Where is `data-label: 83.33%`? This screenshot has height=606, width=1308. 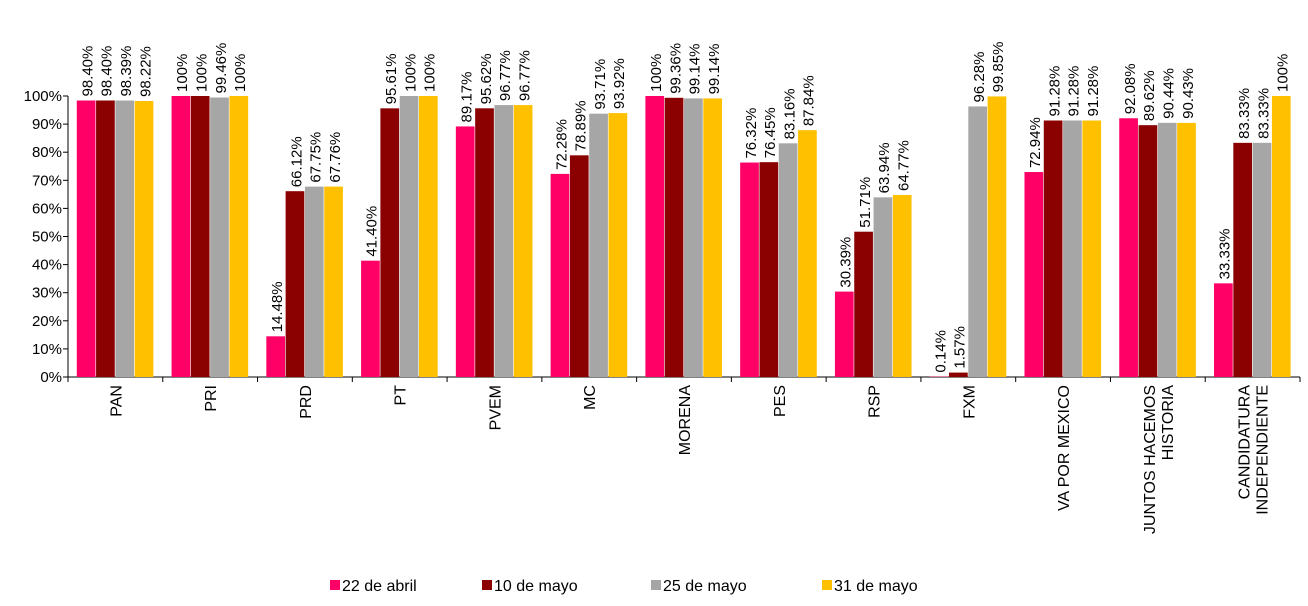
data-label: 83.33% is located at coordinates (1263, 113).